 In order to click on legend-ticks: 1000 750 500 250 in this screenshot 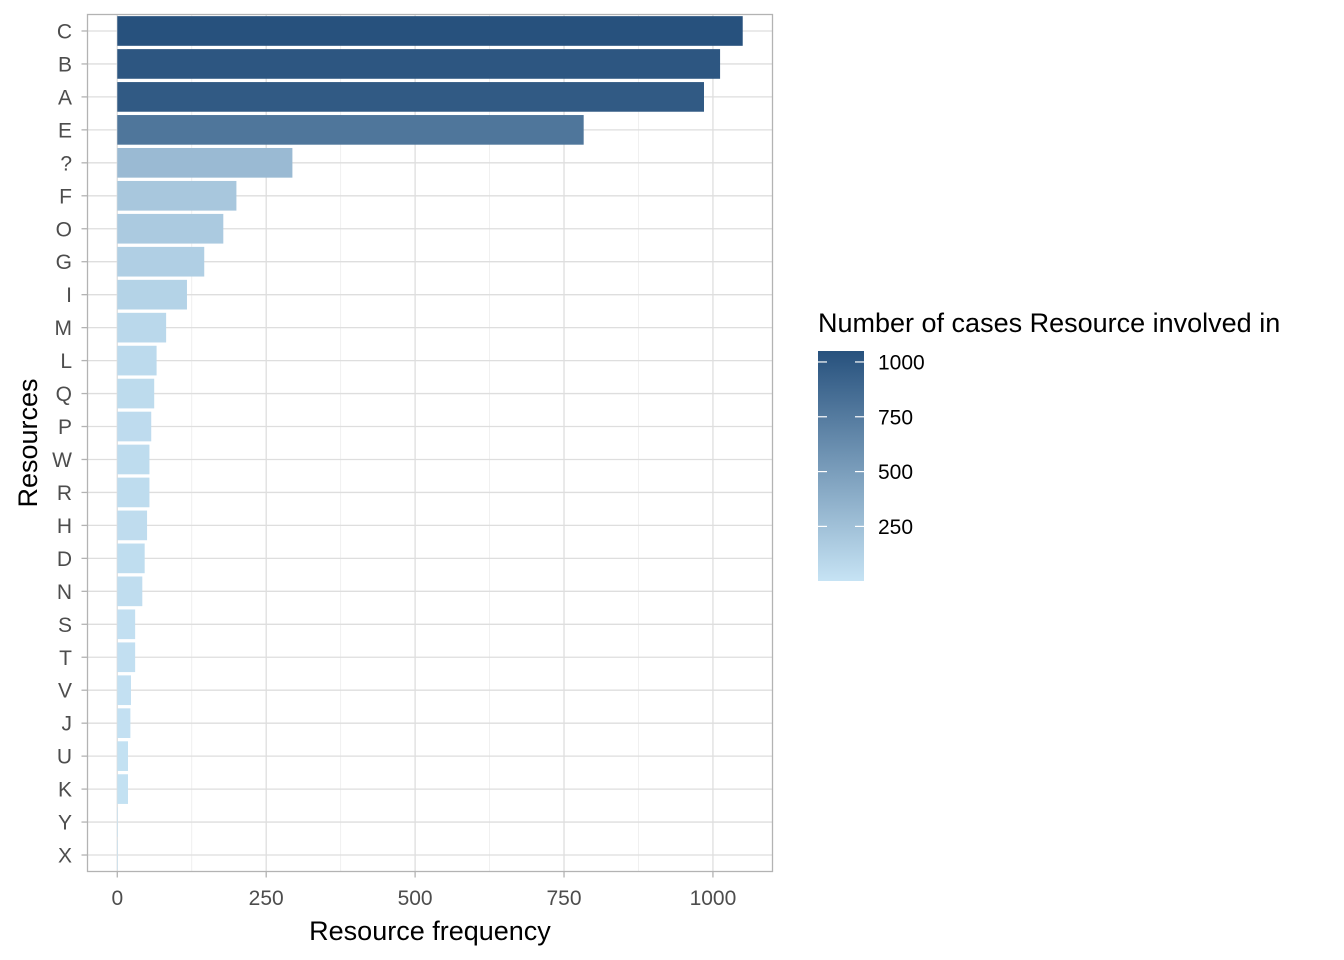, I will do `click(871, 445)`.